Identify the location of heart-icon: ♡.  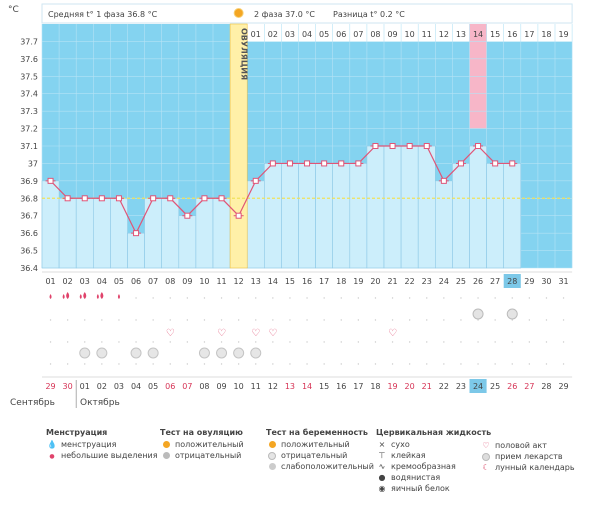
(486, 445).